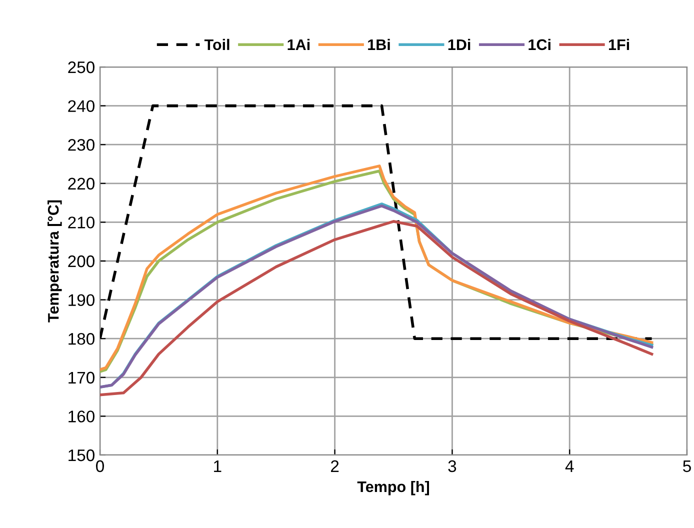 The image size is (694, 528). What do you see at coordinates (459, 44) in the screenshot?
I see `legend-label: 1Di` at bounding box center [459, 44].